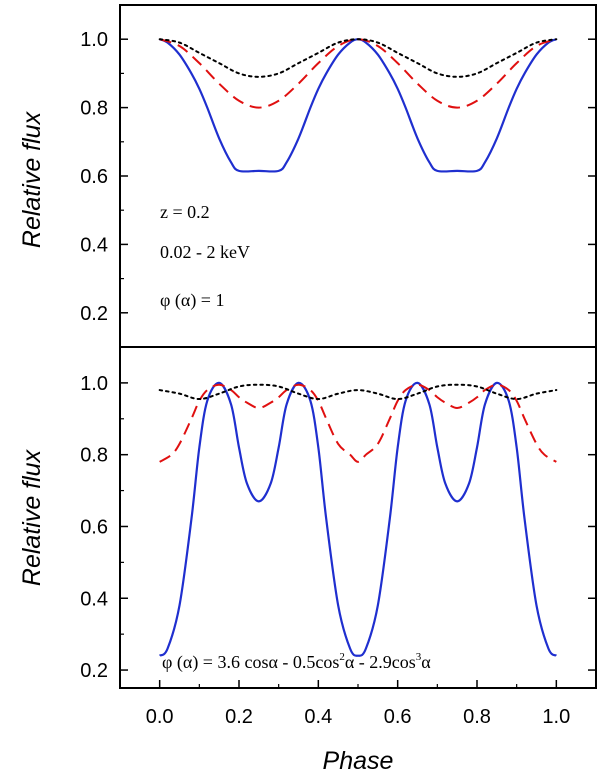  What do you see at coordinates (239, 717) in the screenshot?
I see `bottom-xtick-label: 0.2` at bounding box center [239, 717].